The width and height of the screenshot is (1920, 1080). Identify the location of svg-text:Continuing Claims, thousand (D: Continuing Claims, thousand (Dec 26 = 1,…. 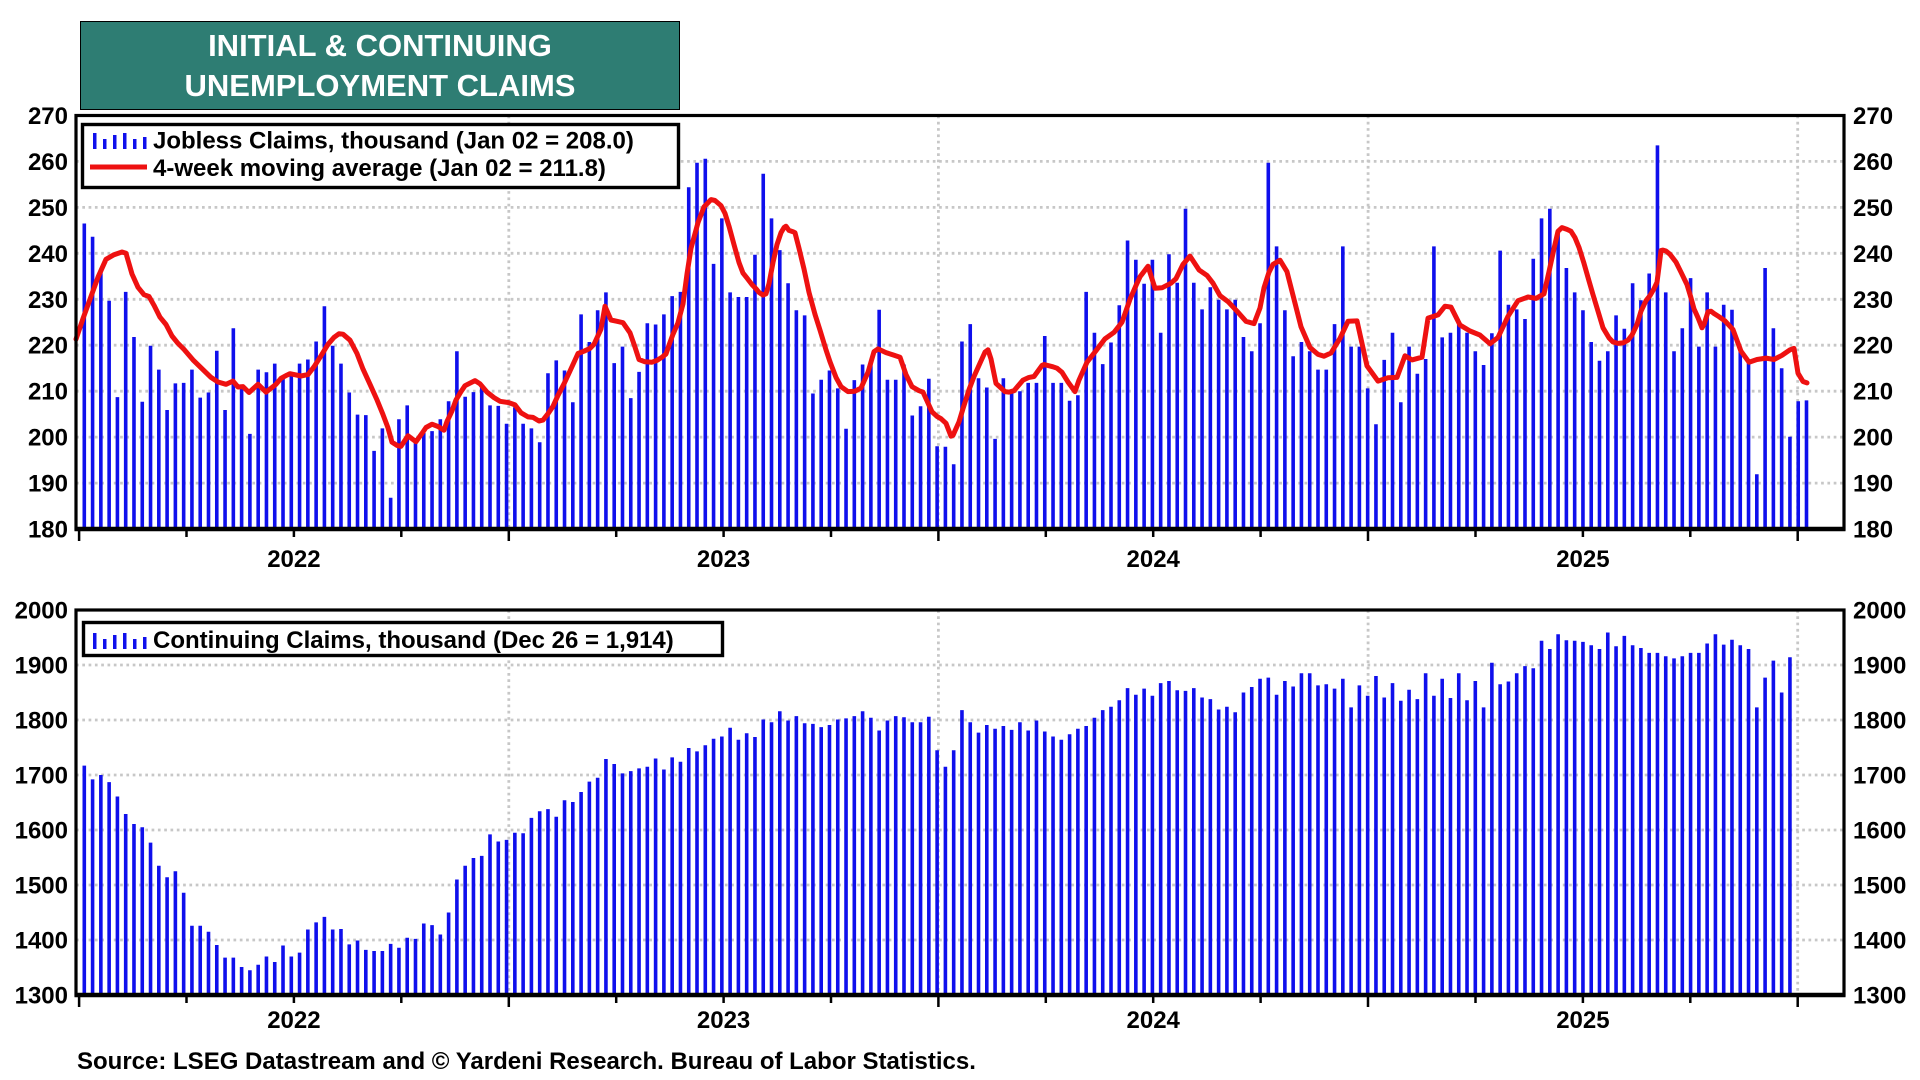
(413, 640).